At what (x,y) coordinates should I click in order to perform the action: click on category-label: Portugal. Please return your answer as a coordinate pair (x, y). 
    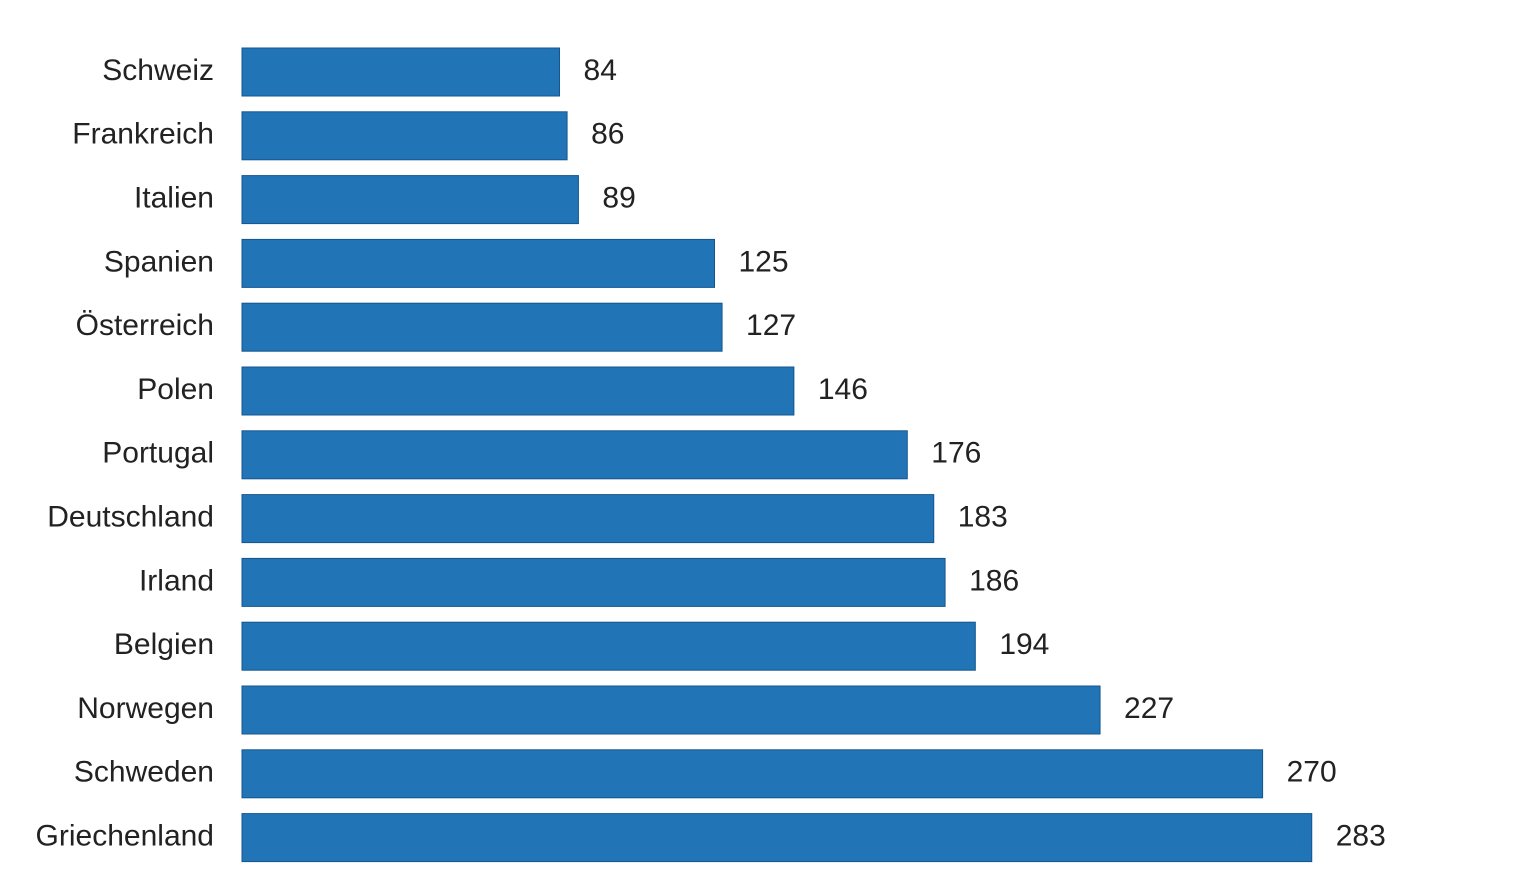
    Looking at the image, I should click on (158, 453).